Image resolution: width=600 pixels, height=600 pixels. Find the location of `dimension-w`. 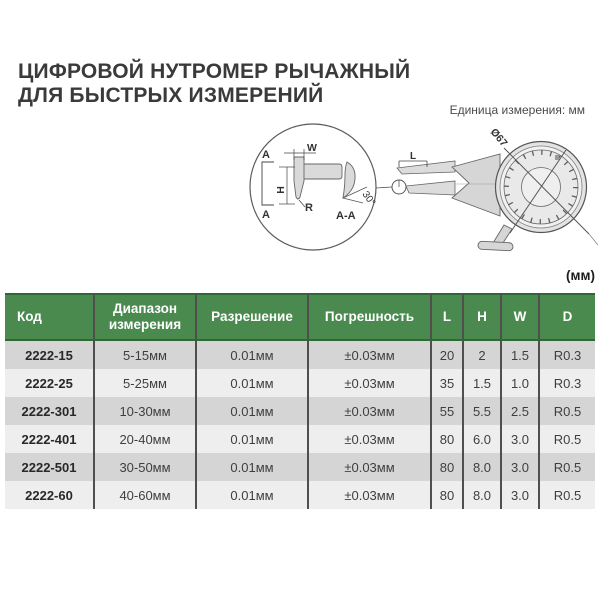

dimension-w is located at coordinates (300, 154).